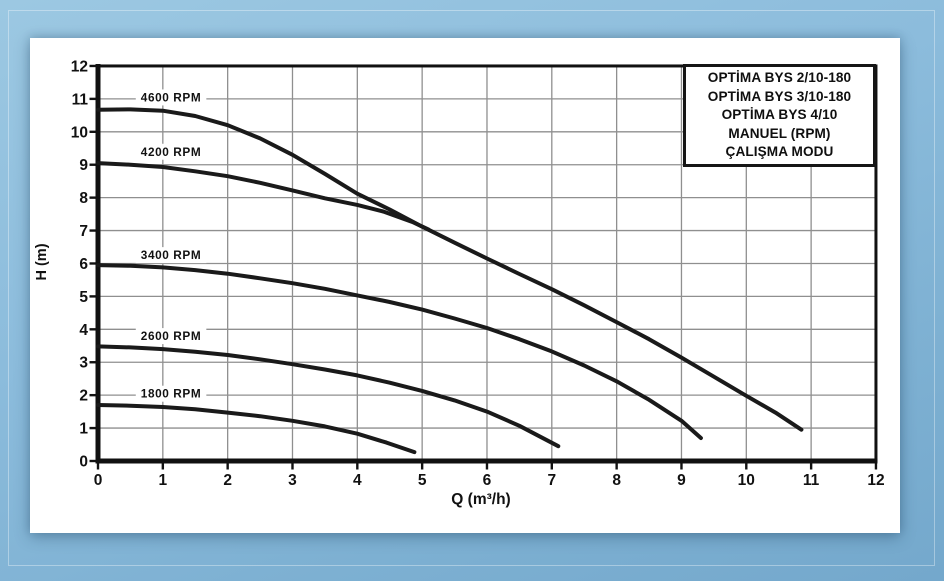 This screenshot has width=944, height=581. I want to click on legend-line-model-3: OPTİMA BYS 4/10, so click(779, 115).